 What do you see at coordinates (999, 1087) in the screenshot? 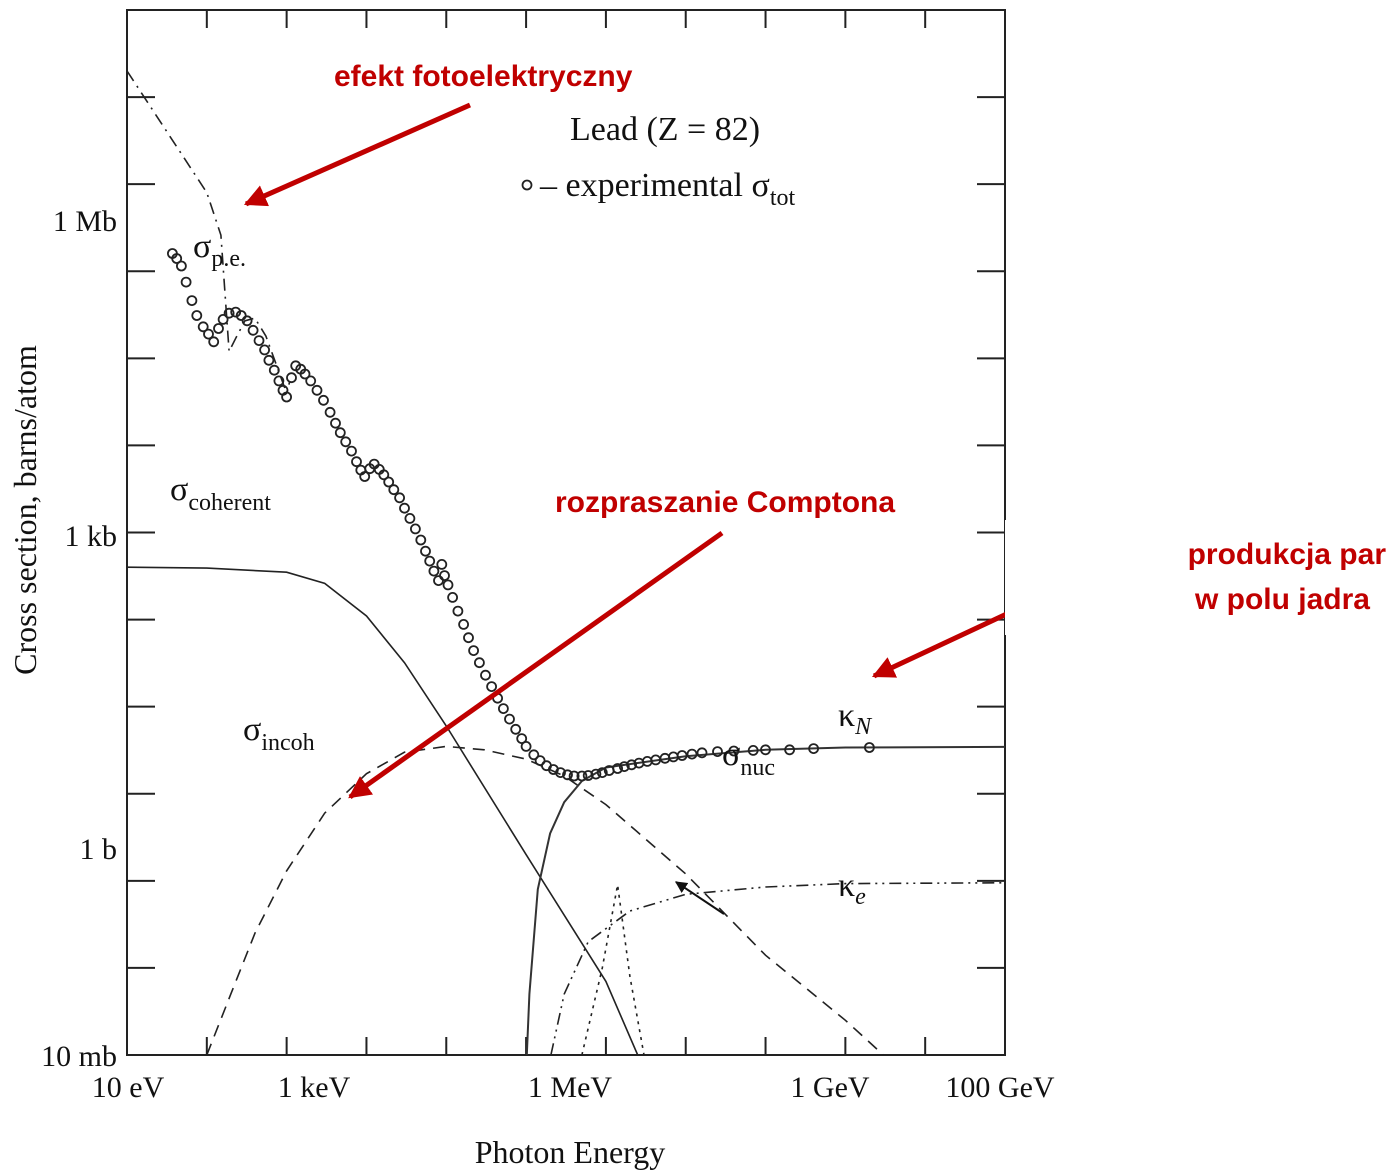
I see `x-tick-label: 100 GeV` at bounding box center [999, 1087].